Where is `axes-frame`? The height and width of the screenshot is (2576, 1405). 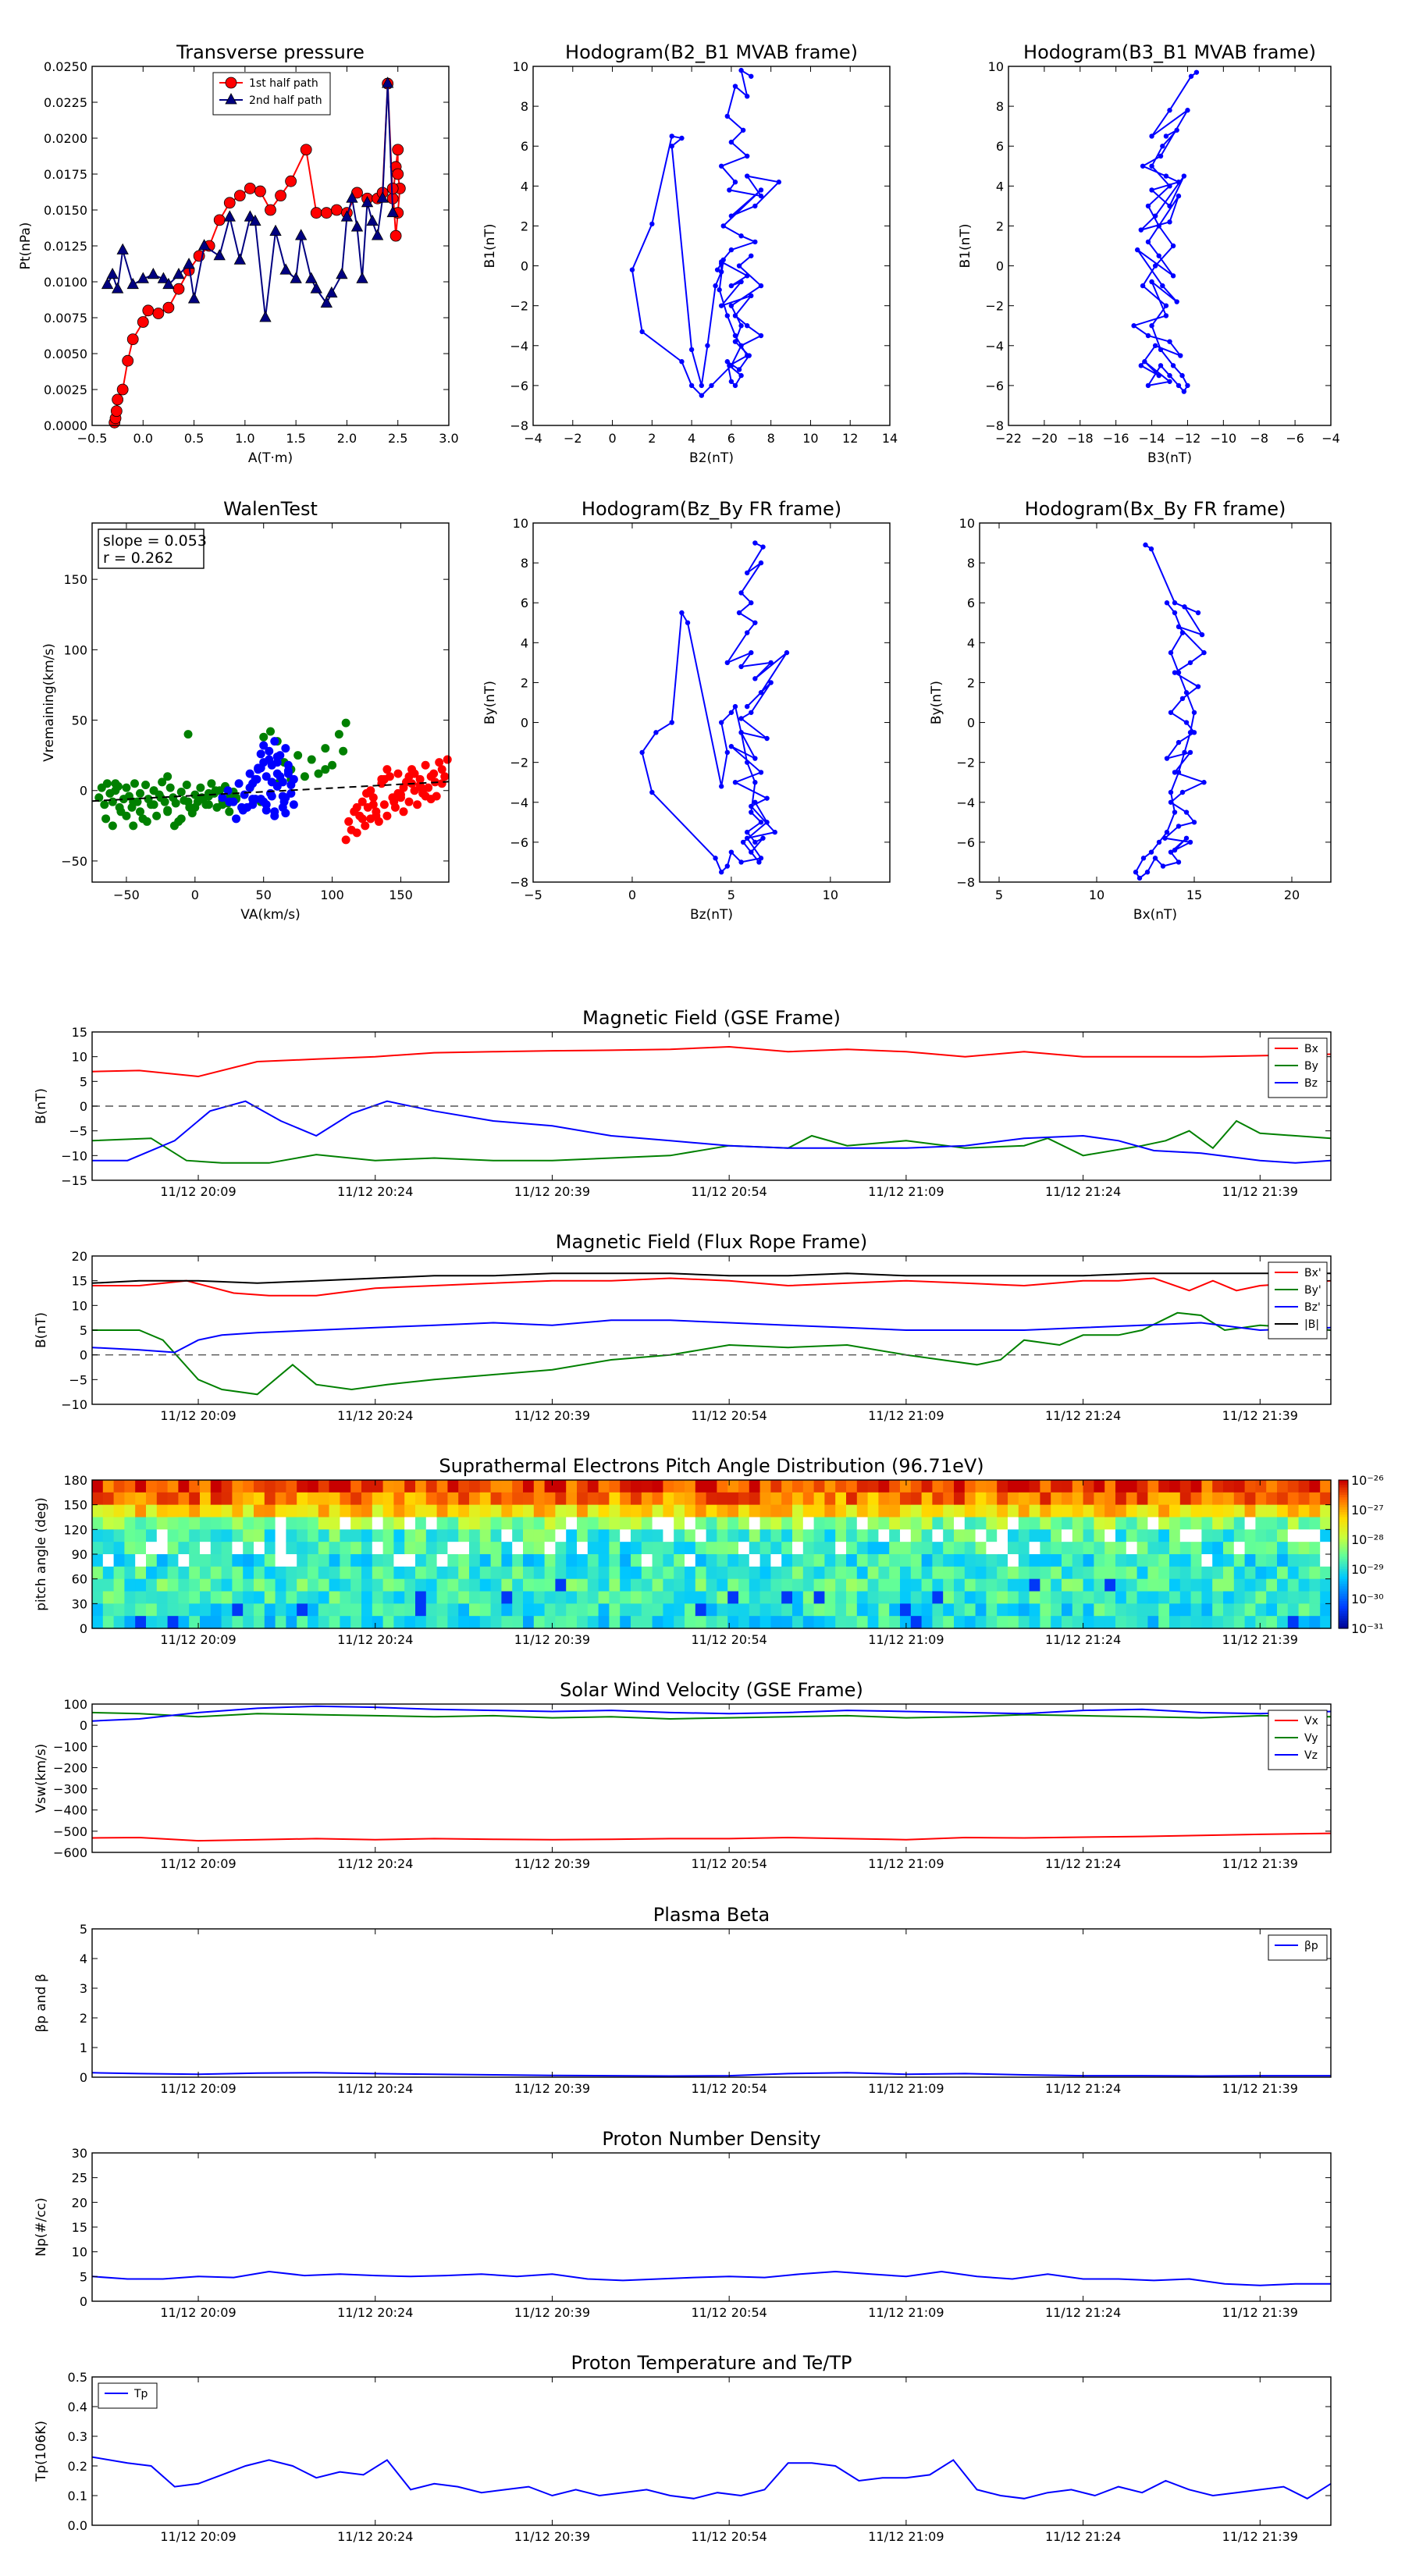 axes-frame is located at coordinates (712, 702).